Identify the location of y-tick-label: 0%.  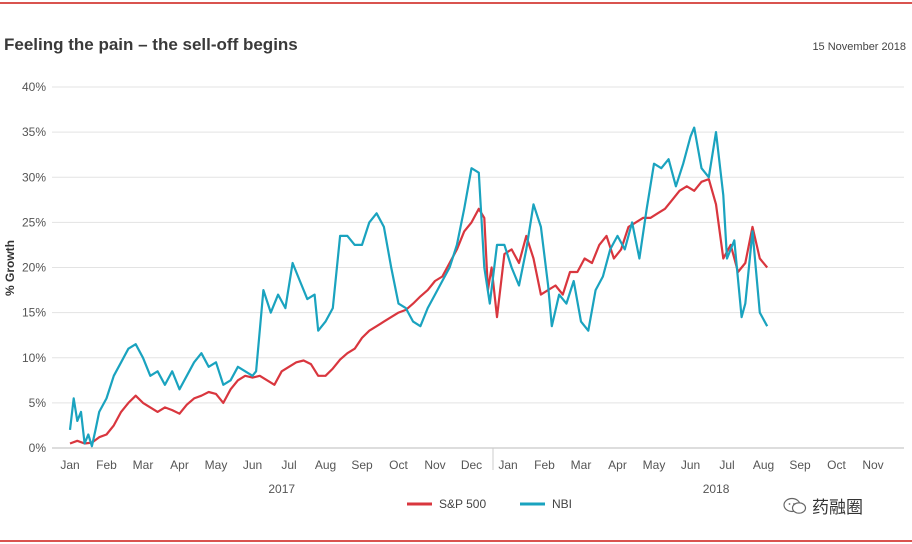
(38, 448).